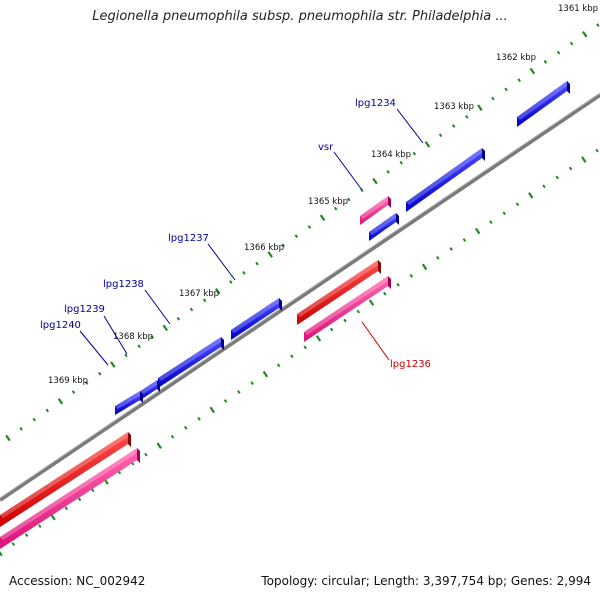 The image size is (600, 604). What do you see at coordinates (84, 309) in the screenshot?
I see `gene-label-lpg1239: lpg1239` at bounding box center [84, 309].